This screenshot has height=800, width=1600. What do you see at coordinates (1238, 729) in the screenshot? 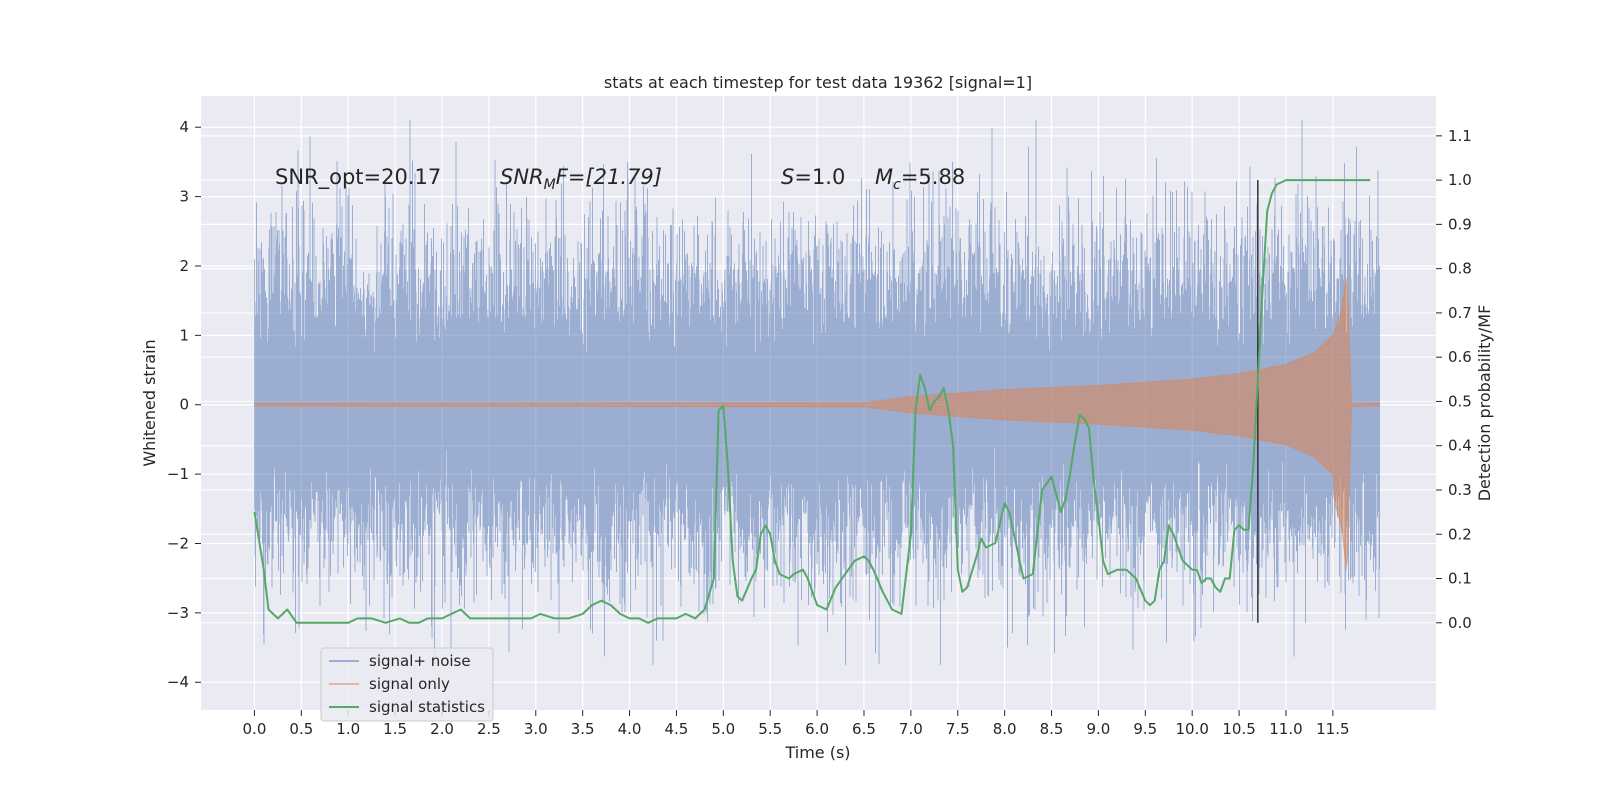
I see `x-tick-label: 10.5` at bounding box center [1238, 729].